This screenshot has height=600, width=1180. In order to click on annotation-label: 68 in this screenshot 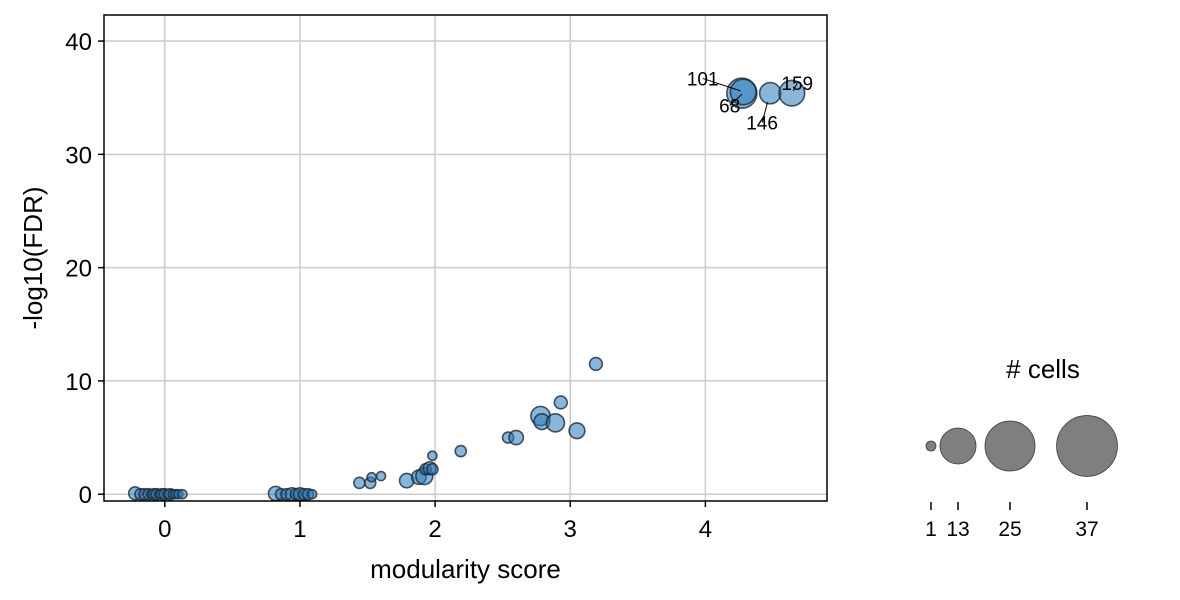, I will do `click(729, 107)`.